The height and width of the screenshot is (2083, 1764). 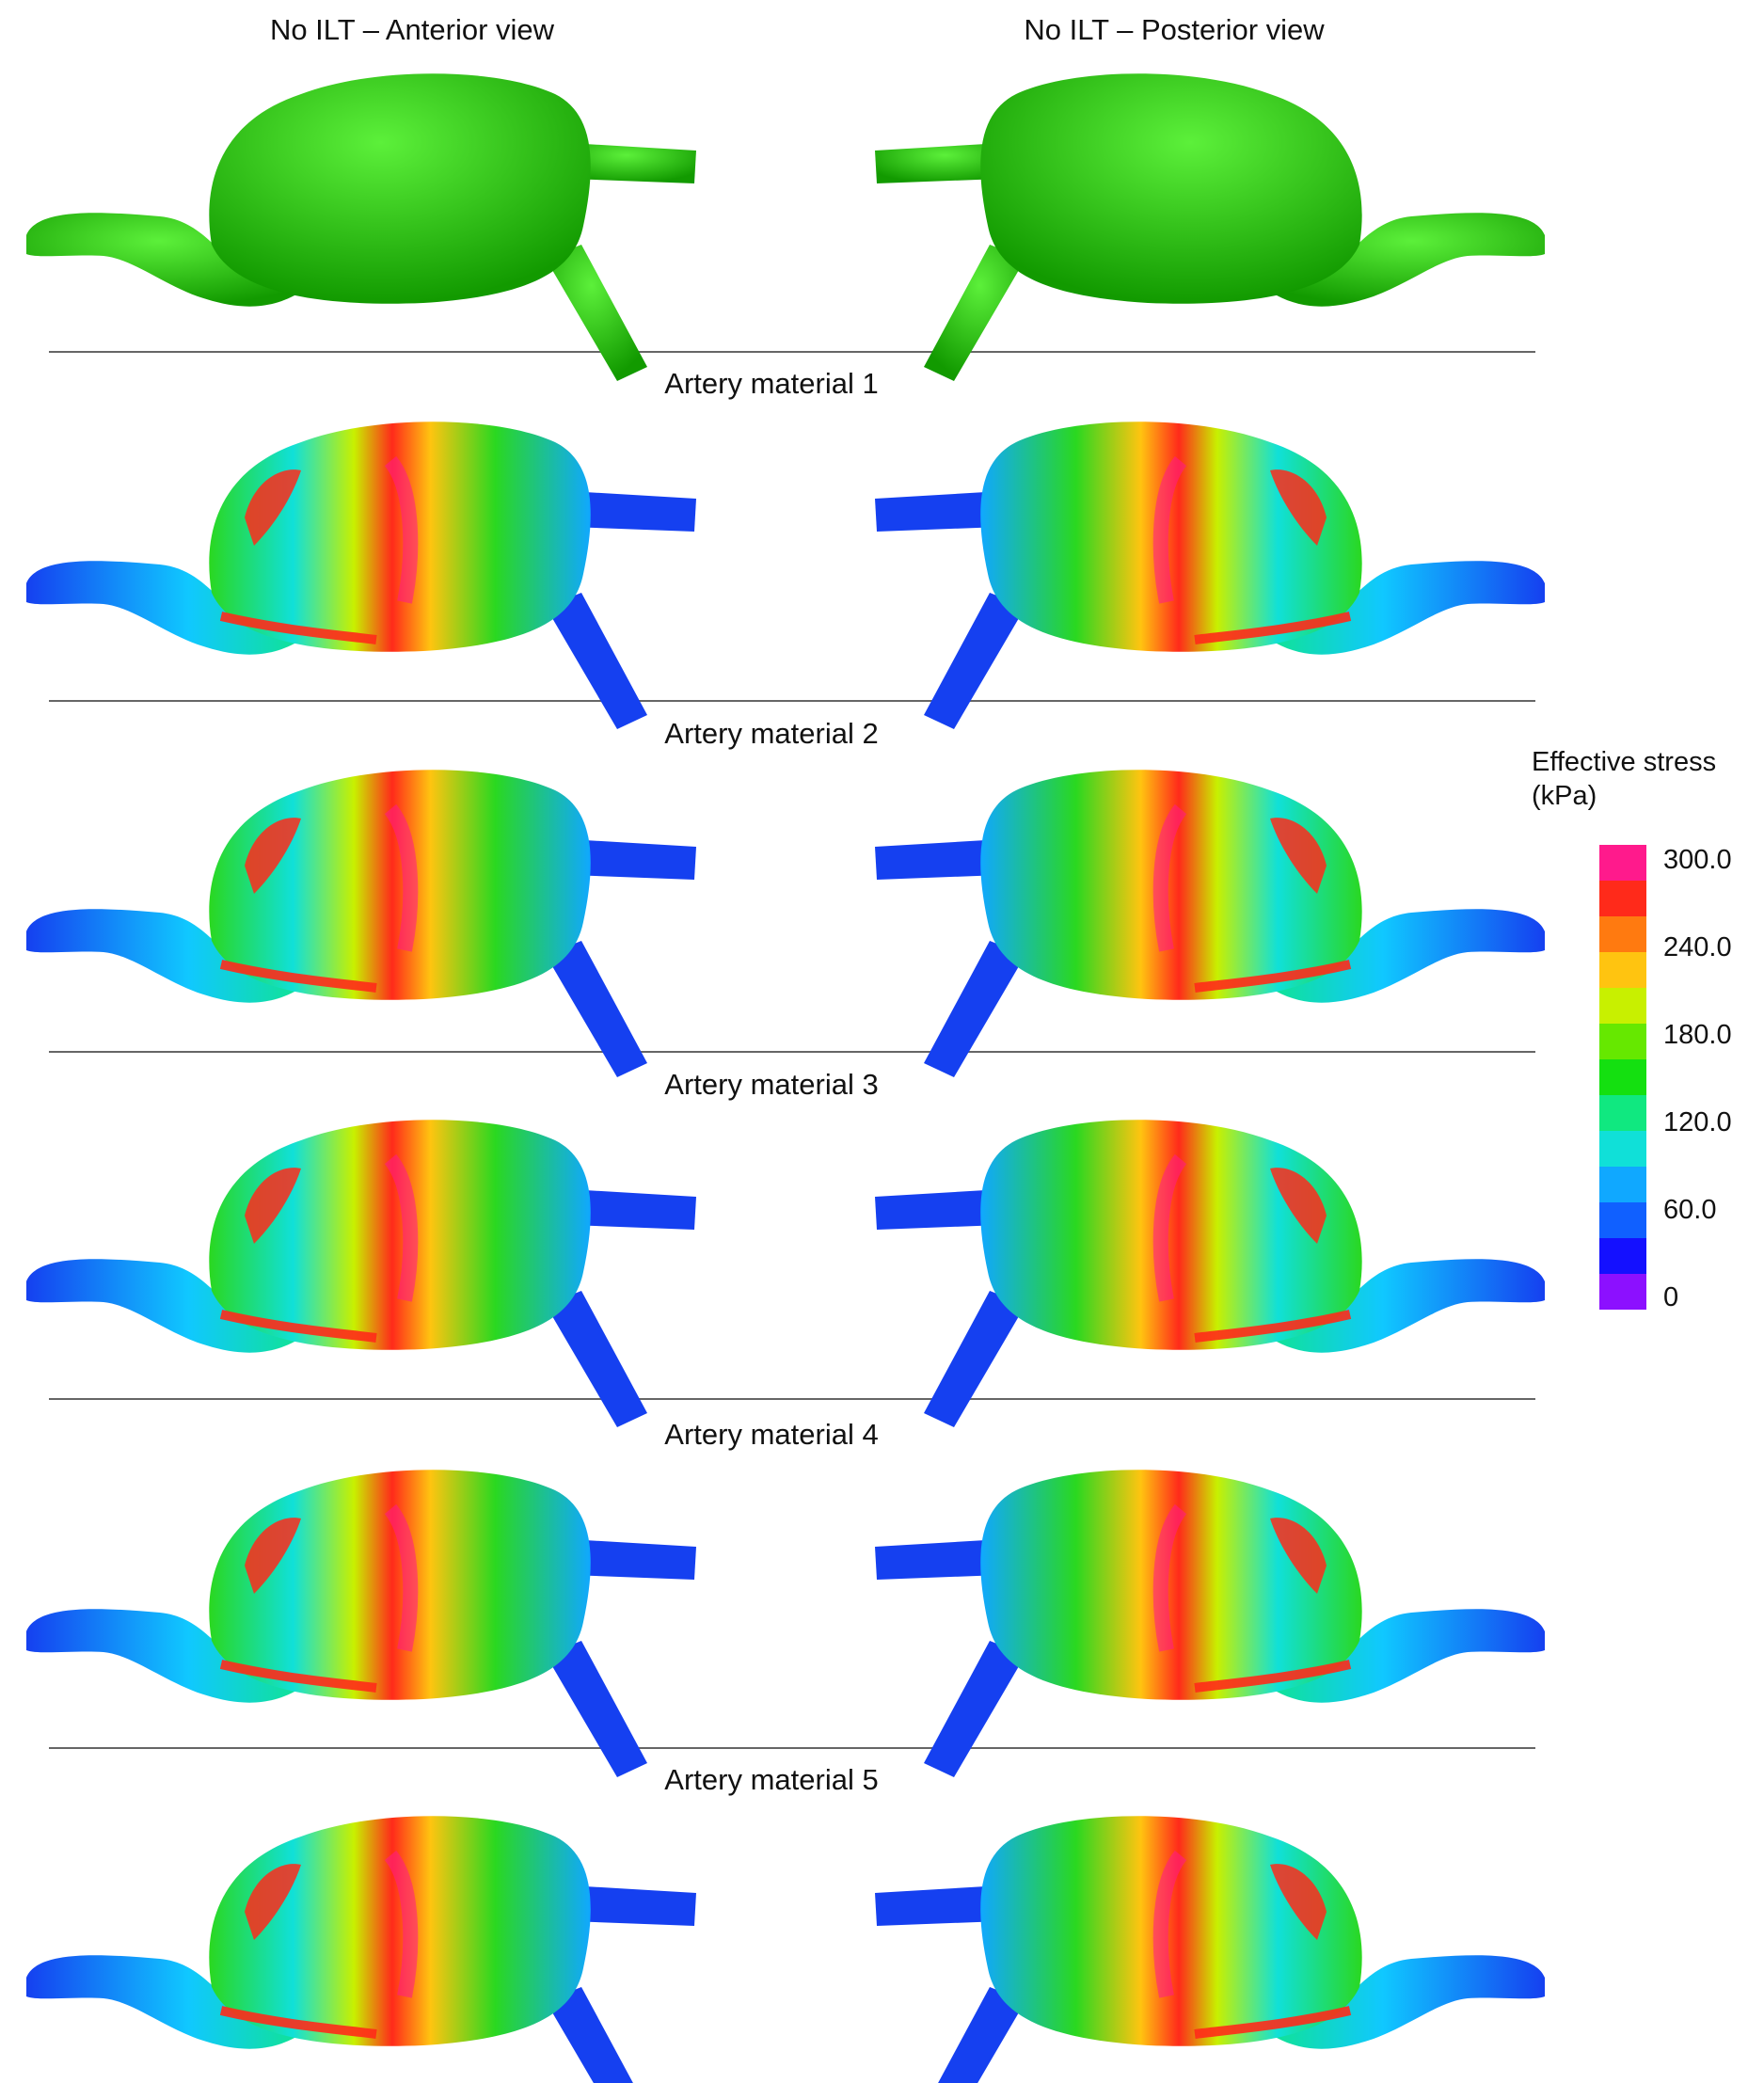 What do you see at coordinates (1671, 1297) in the screenshot?
I see `colorbar-tick-label: 0` at bounding box center [1671, 1297].